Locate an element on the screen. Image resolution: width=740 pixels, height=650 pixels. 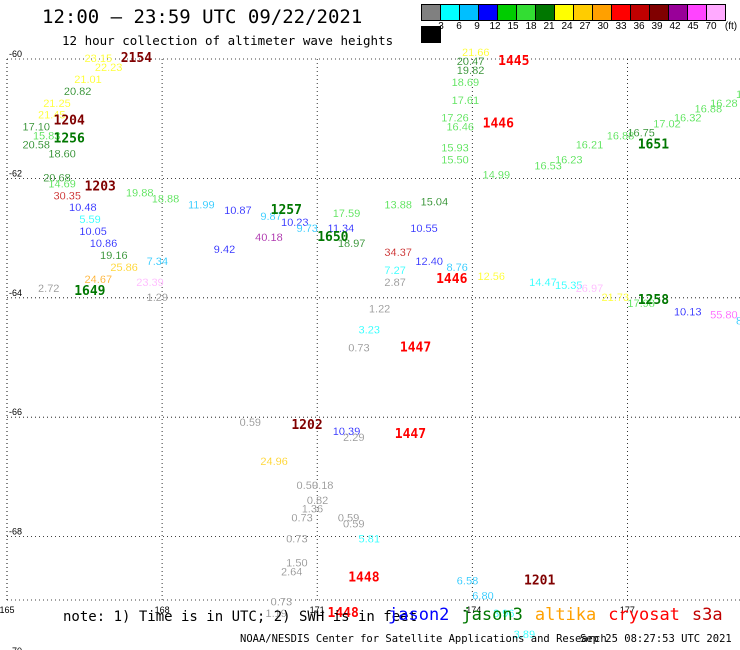
wave-height-value: 5.59 is located at coordinates (89, 220).